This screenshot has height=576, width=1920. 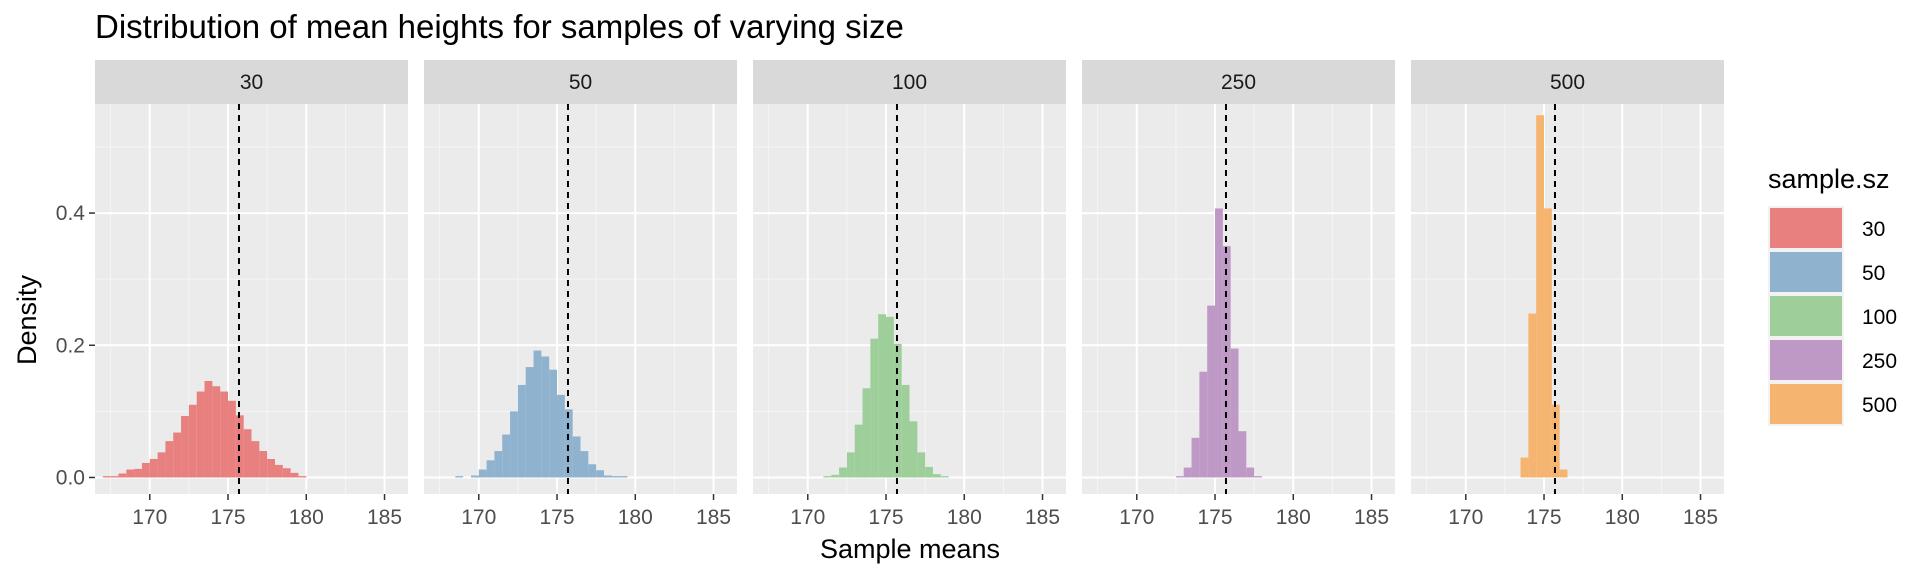 What do you see at coordinates (27, 319) in the screenshot?
I see `y-axis-label: Density` at bounding box center [27, 319].